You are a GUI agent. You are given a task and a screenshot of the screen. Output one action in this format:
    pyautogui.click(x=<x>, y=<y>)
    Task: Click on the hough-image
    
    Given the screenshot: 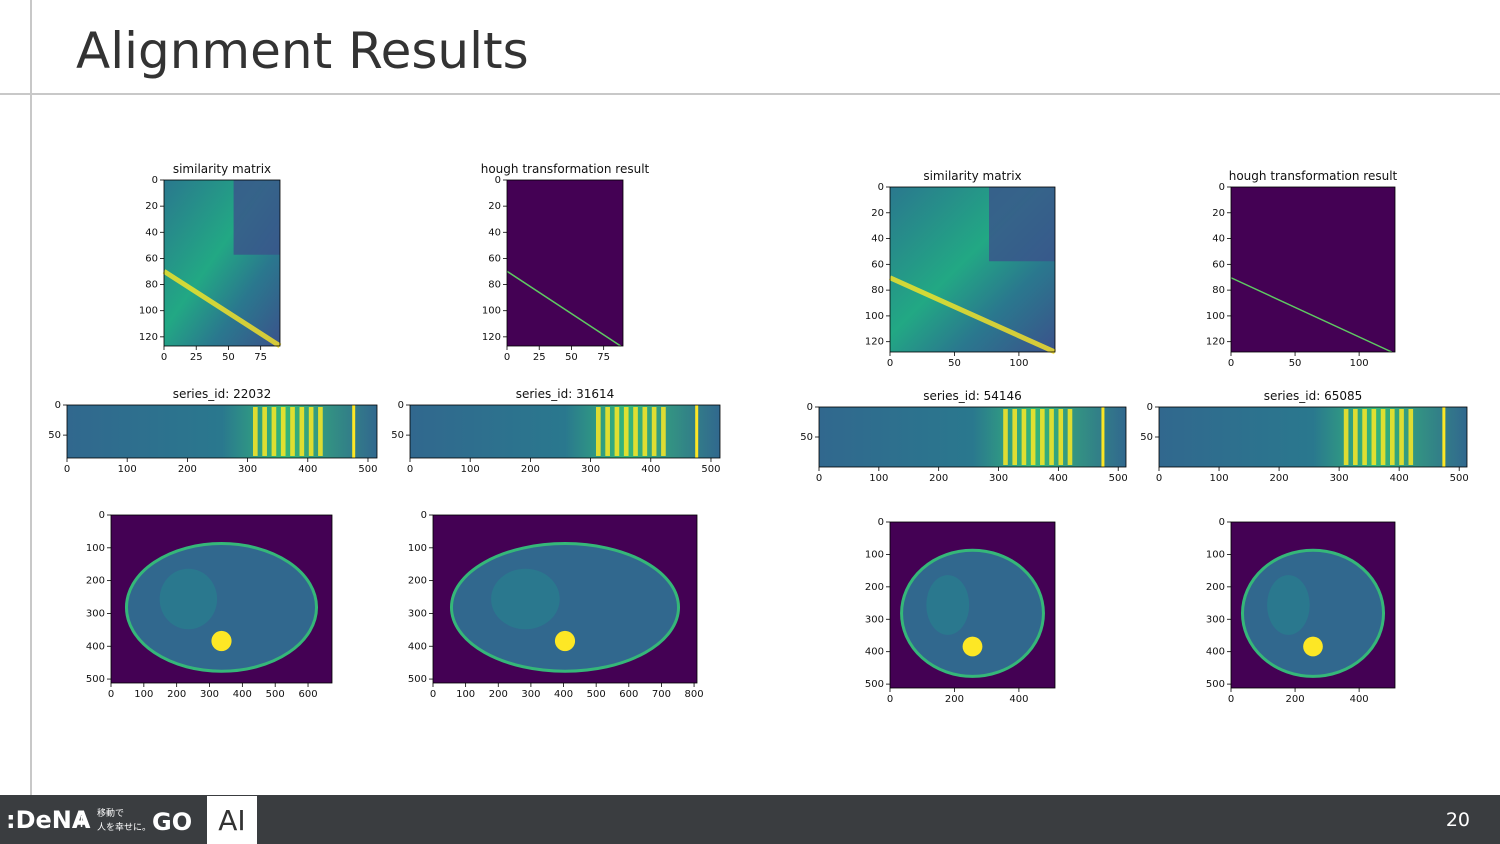 What is the action you would take?
    pyautogui.click(x=565, y=263)
    